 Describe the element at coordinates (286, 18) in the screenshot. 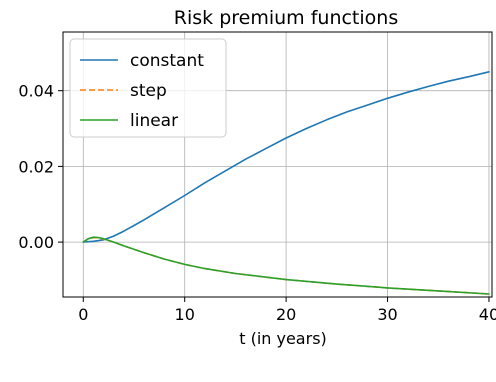

I see `chart-title: Risk premium functions` at that location.